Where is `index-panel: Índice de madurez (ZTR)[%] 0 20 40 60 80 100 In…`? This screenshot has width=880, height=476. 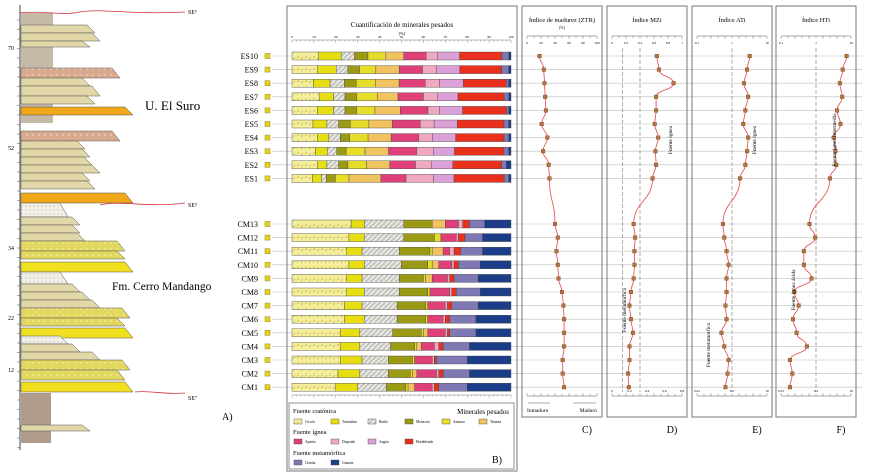 index-panel: Índice de madurez (ZTR)[%] 0 20 40 60 80 100 In… is located at coordinates (562, 220).